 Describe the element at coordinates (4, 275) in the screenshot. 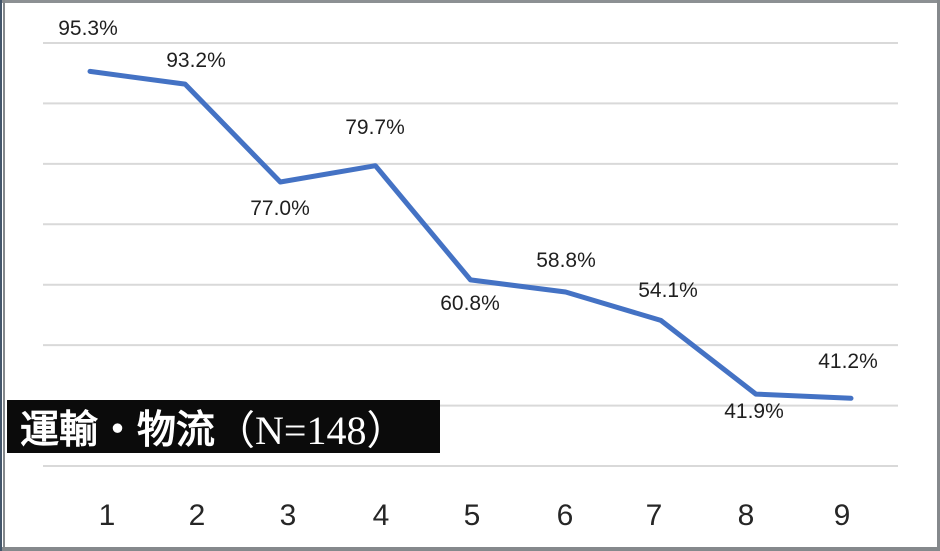

I see `frame-border-left-gray` at that location.